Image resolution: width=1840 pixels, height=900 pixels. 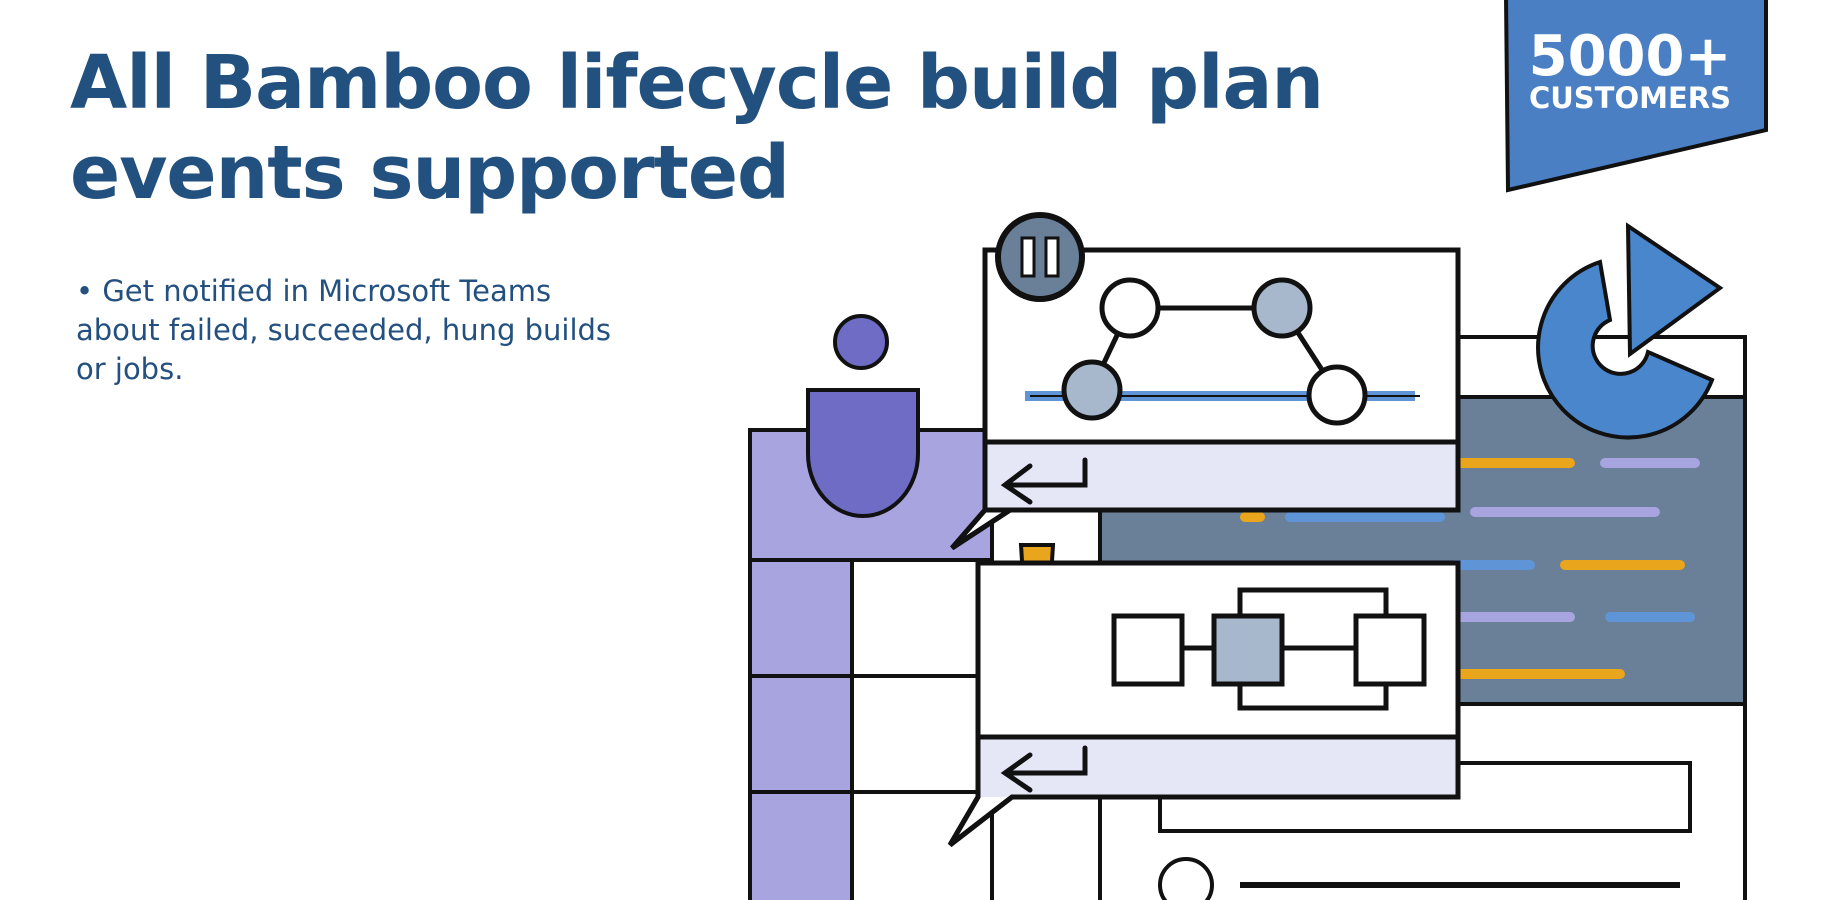 I want to click on chat-card-bottom, so click(x=1204, y=703).